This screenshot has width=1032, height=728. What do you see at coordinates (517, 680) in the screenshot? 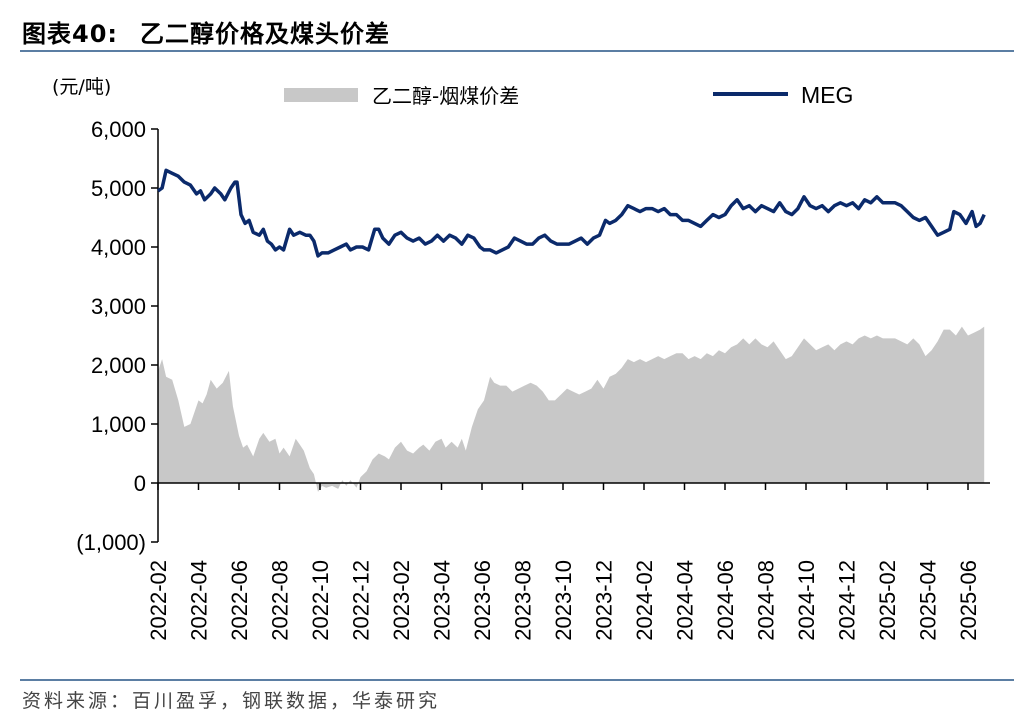
I see `bottom-rule` at bounding box center [517, 680].